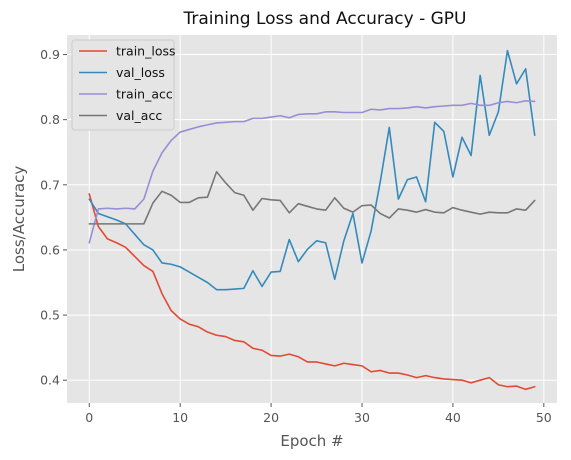 The width and height of the screenshot is (571, 460). What do you see at coordinates (146, 51) in the screenshot?
I see `legend-label-train-loss: train_loss` at bounding box center [146, 51].